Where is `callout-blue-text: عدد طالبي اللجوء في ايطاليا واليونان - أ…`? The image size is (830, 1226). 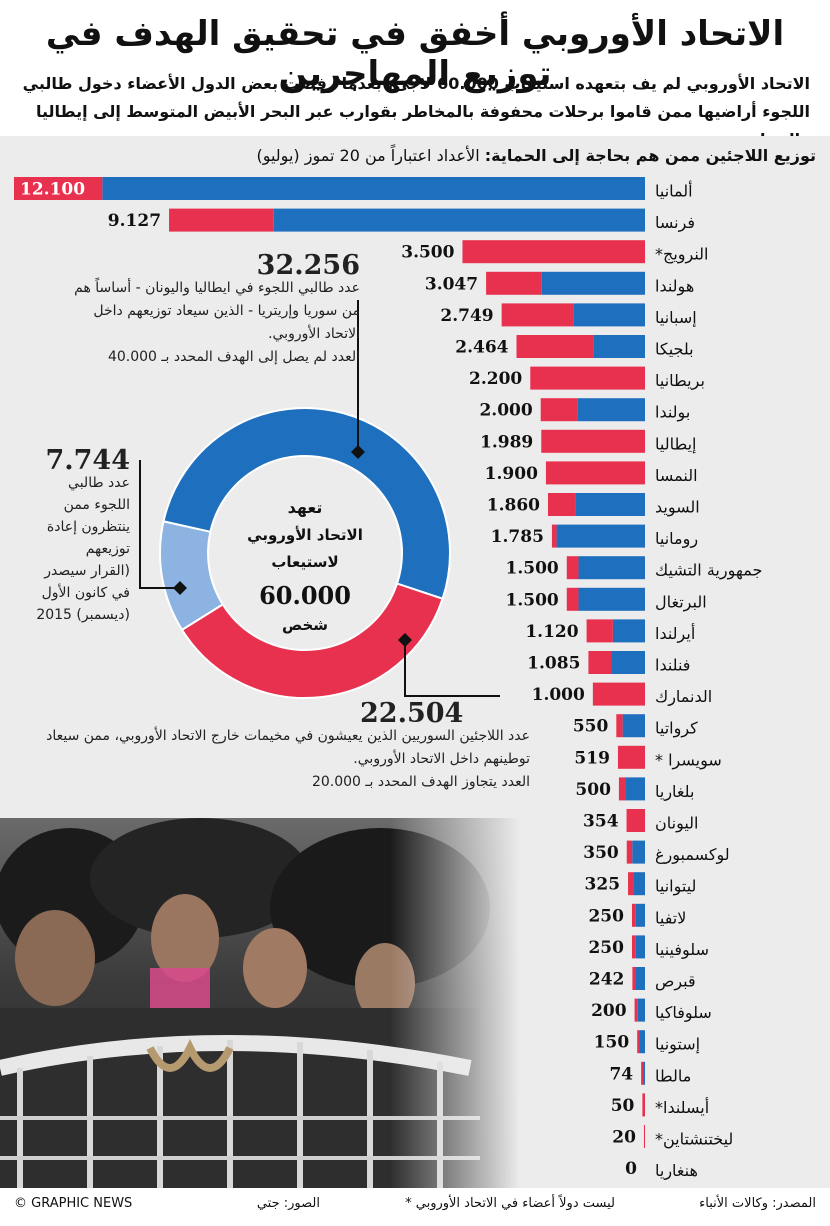 callout-blue-text: عدد طالبي اللجوء في ايطاليا واليونان - أ… is located at coordinates (217, 311).